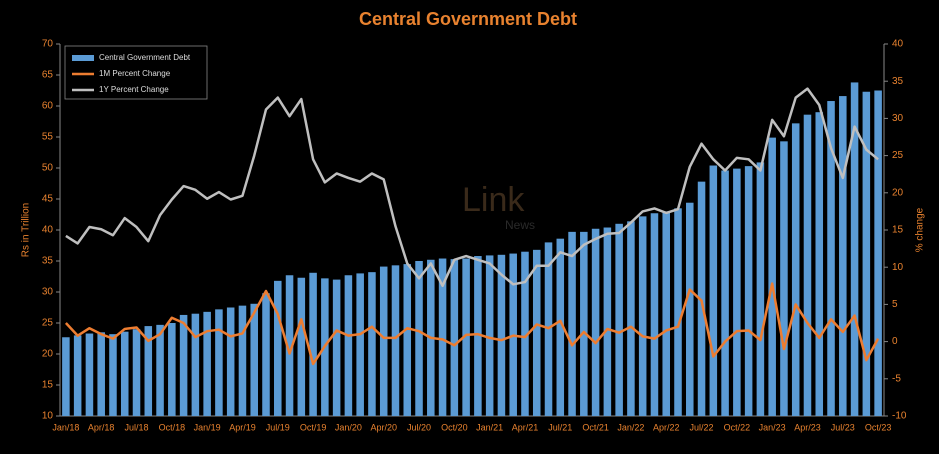 This screenshot has height=454, width=939. What do you see at coordinates (898, 81) in the screenshot?
I see `y2-tick-label: 35` at bounding box center [898, 81].